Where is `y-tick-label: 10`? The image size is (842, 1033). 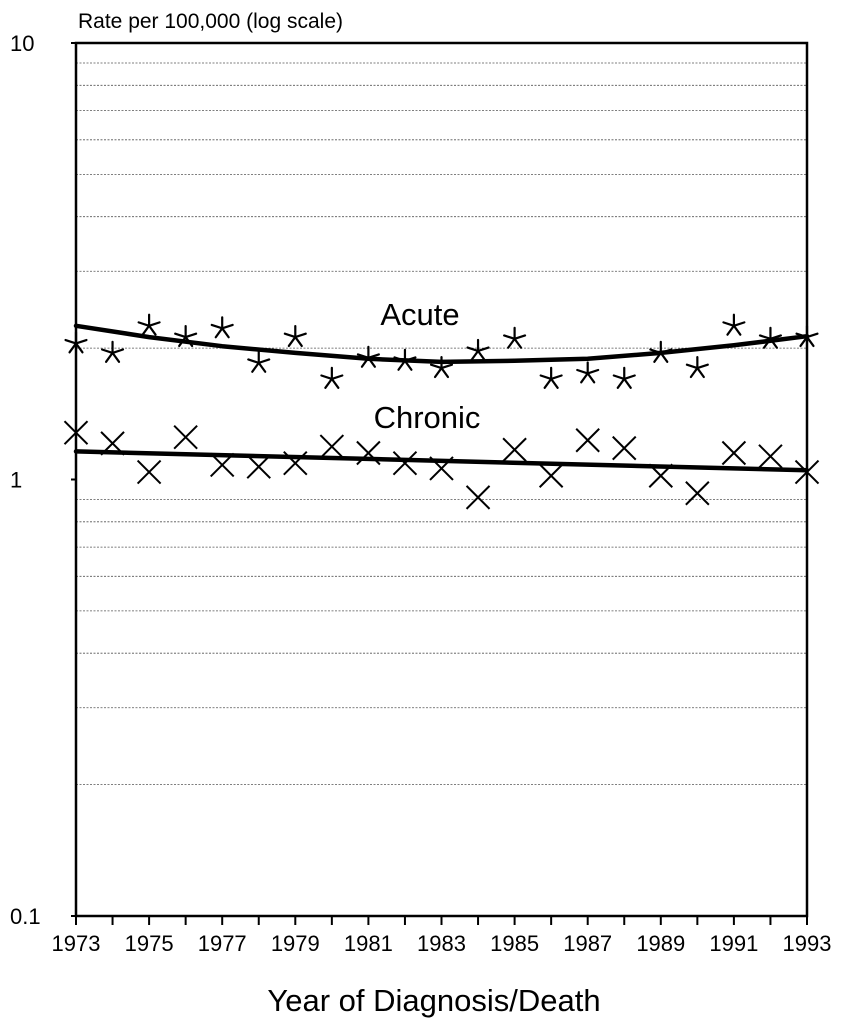 y-tick-label: 10 is located at coordinates (22, 43).